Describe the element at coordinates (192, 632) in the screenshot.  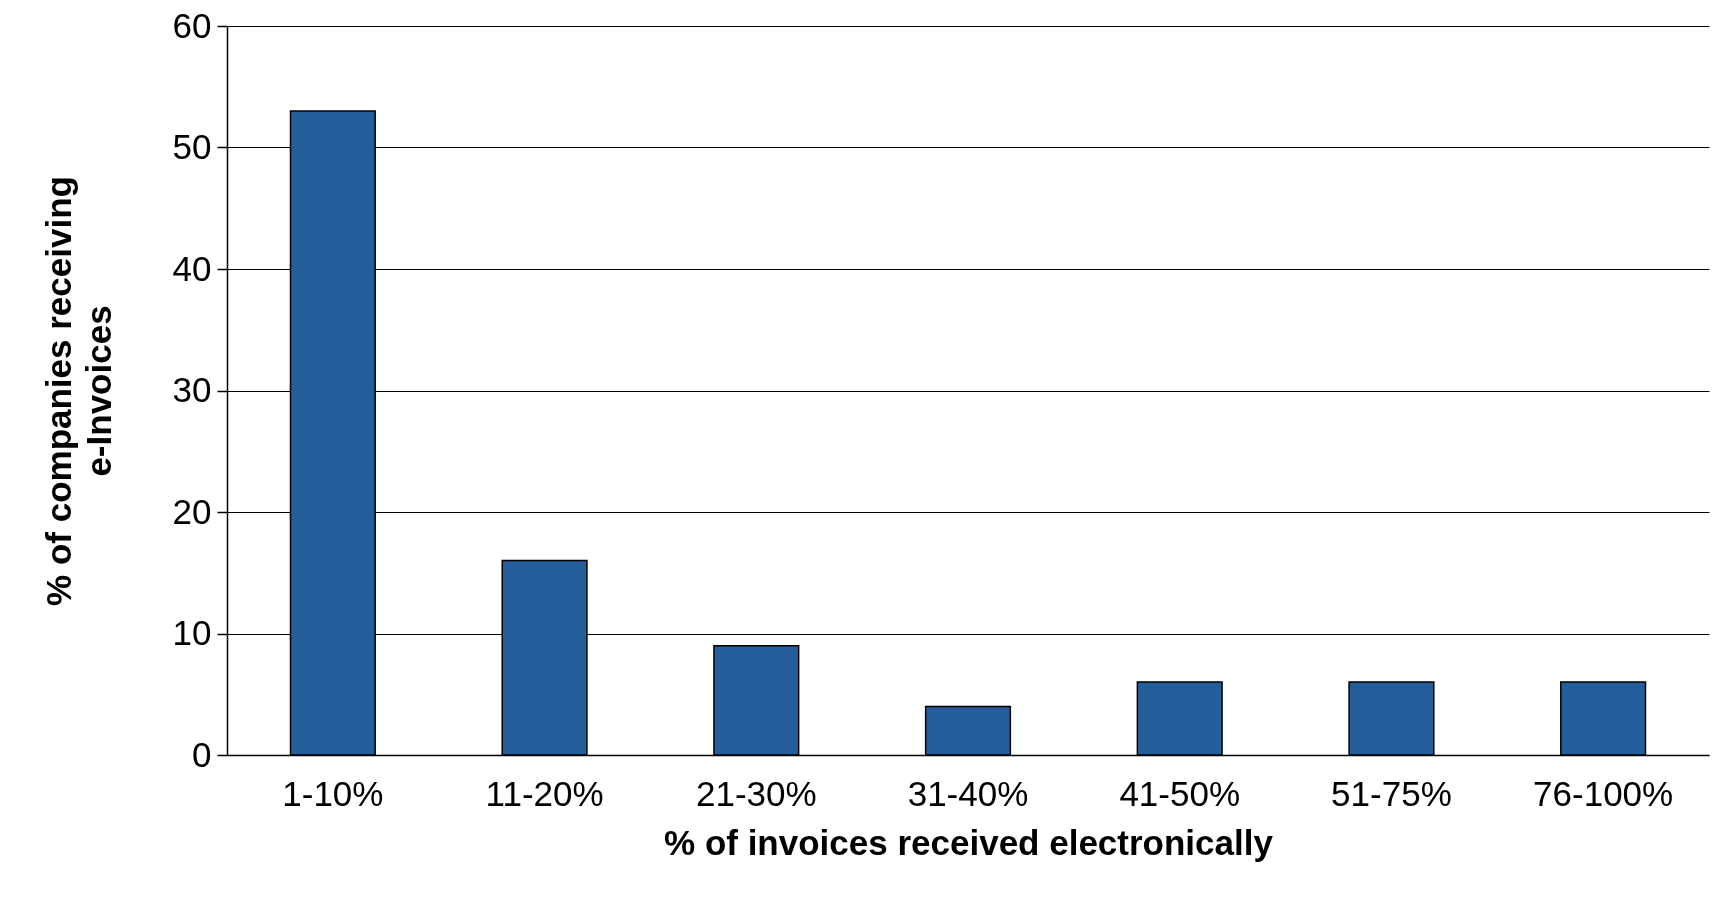
I see `y-tick-label: 10` at that location.